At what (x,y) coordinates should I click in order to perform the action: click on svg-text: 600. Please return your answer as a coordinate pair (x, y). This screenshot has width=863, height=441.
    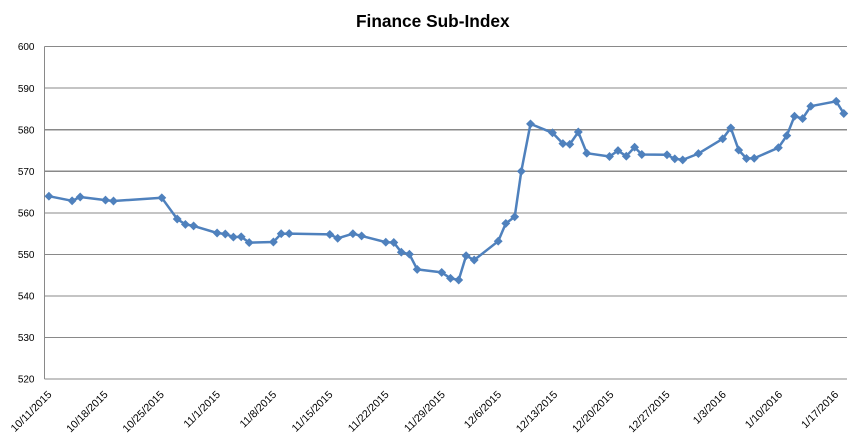
    Looking at the image, I should click on (26, 47).